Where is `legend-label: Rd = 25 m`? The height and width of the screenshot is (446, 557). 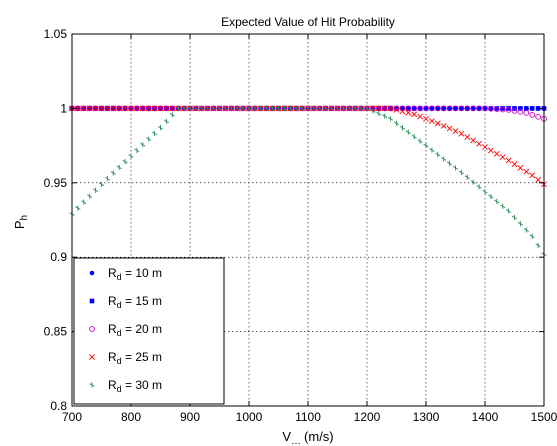
legend-label: Rd = 25 m is located at coordinates (135, 358).